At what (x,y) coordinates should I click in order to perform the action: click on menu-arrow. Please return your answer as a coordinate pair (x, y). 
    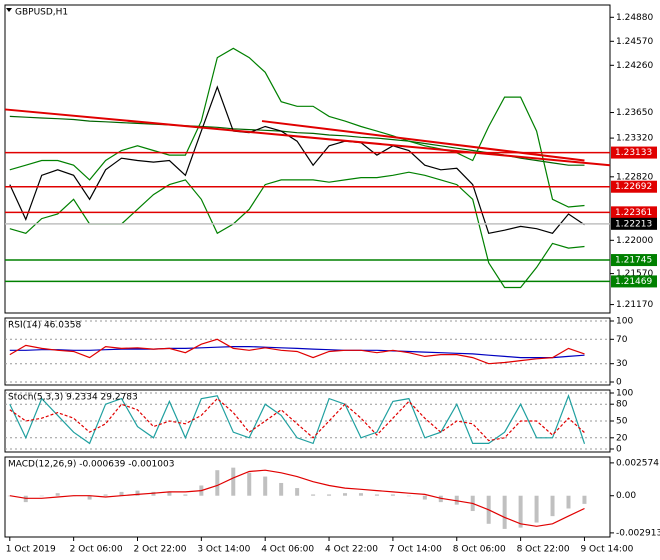
    Looking at the image, I should click on (9, 10).